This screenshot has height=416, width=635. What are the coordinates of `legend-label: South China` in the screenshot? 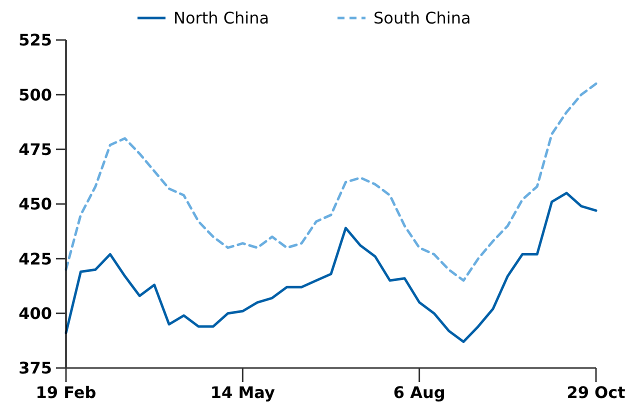 It's located at (422, 18).